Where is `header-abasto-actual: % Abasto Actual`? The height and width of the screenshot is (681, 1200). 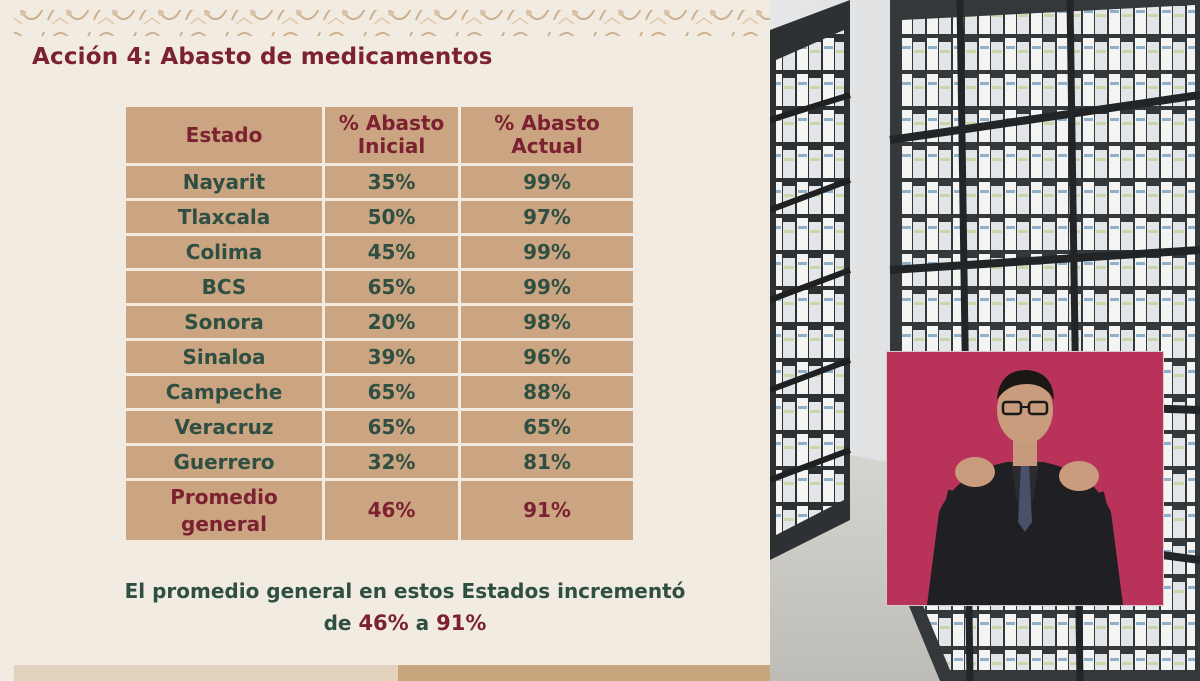 header-abasto-actual: % Abasto Actual is located at coordinates (547, 135).